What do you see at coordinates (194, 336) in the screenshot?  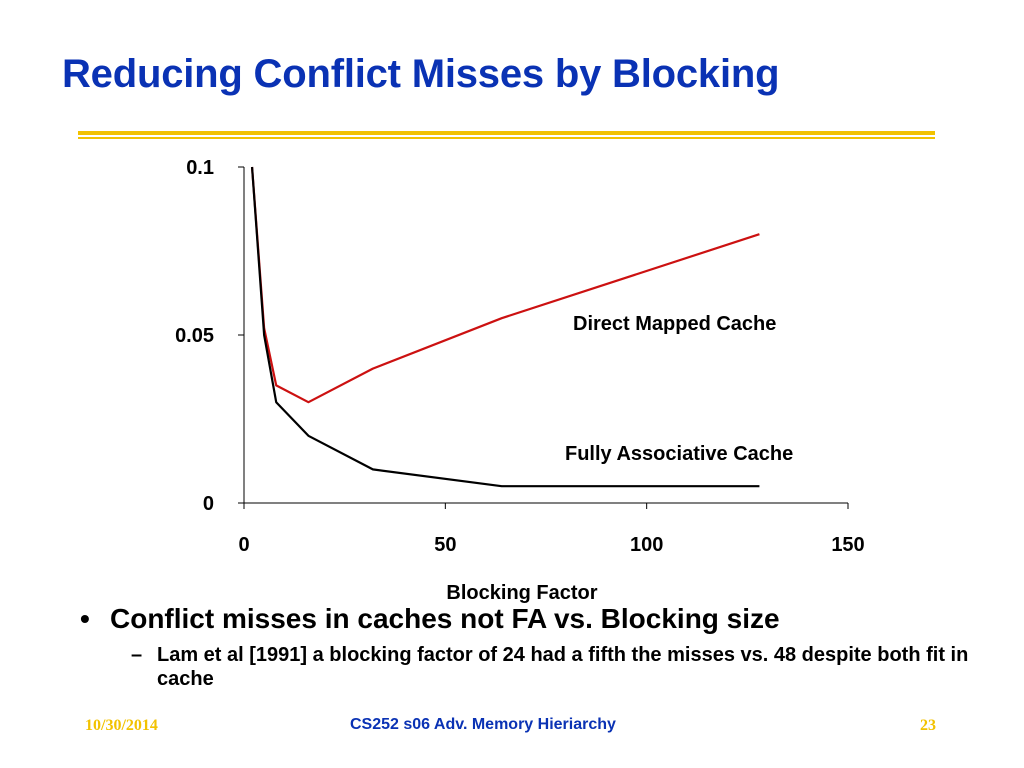 I see `y-tick-label: 0.05` at bounding box center [194, 336].